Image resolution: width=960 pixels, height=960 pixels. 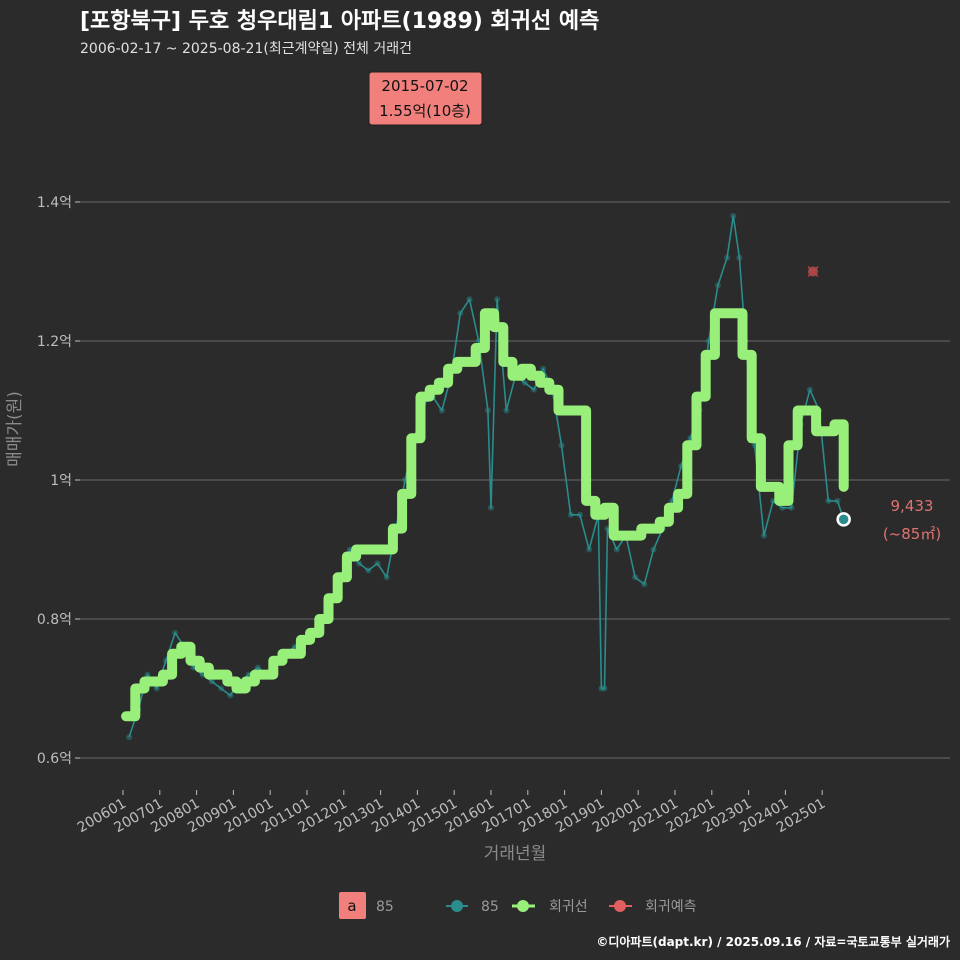 I want to click on y-tick-label: 1.2억, so click(x=54, y=342).